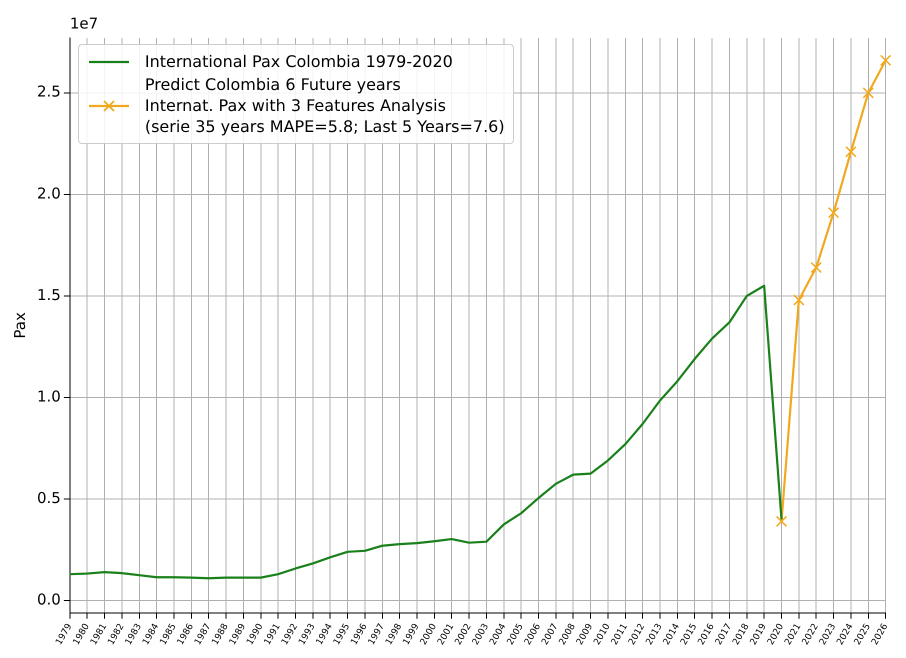 The width and height of the screenshot is (906, 658). Describe the element at coordinates (48, 193) in the screenshot. I see `y-tick-label: 2.0` at that location.